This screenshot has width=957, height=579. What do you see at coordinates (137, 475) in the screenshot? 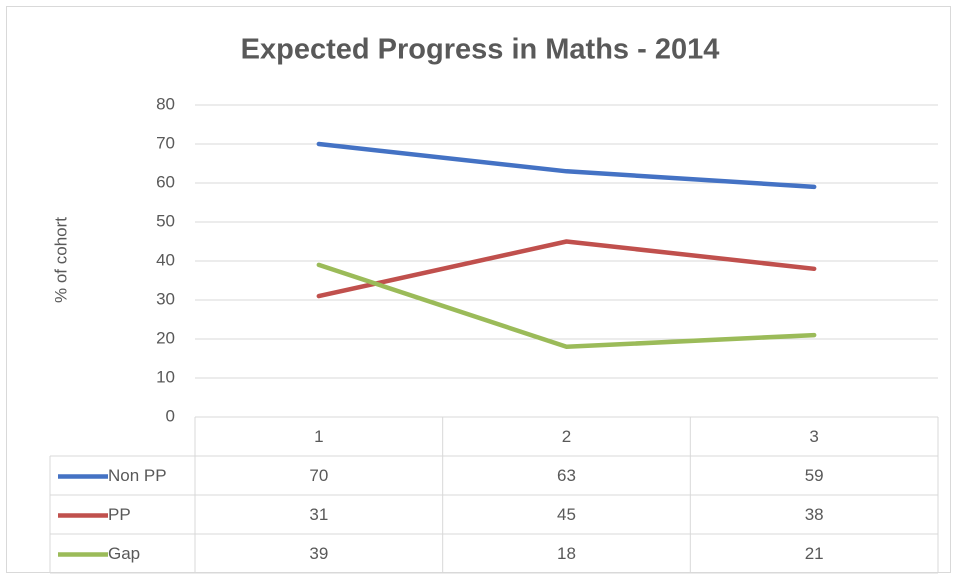
I see `legend-label: Non PP` at bounding box center [137, 475].